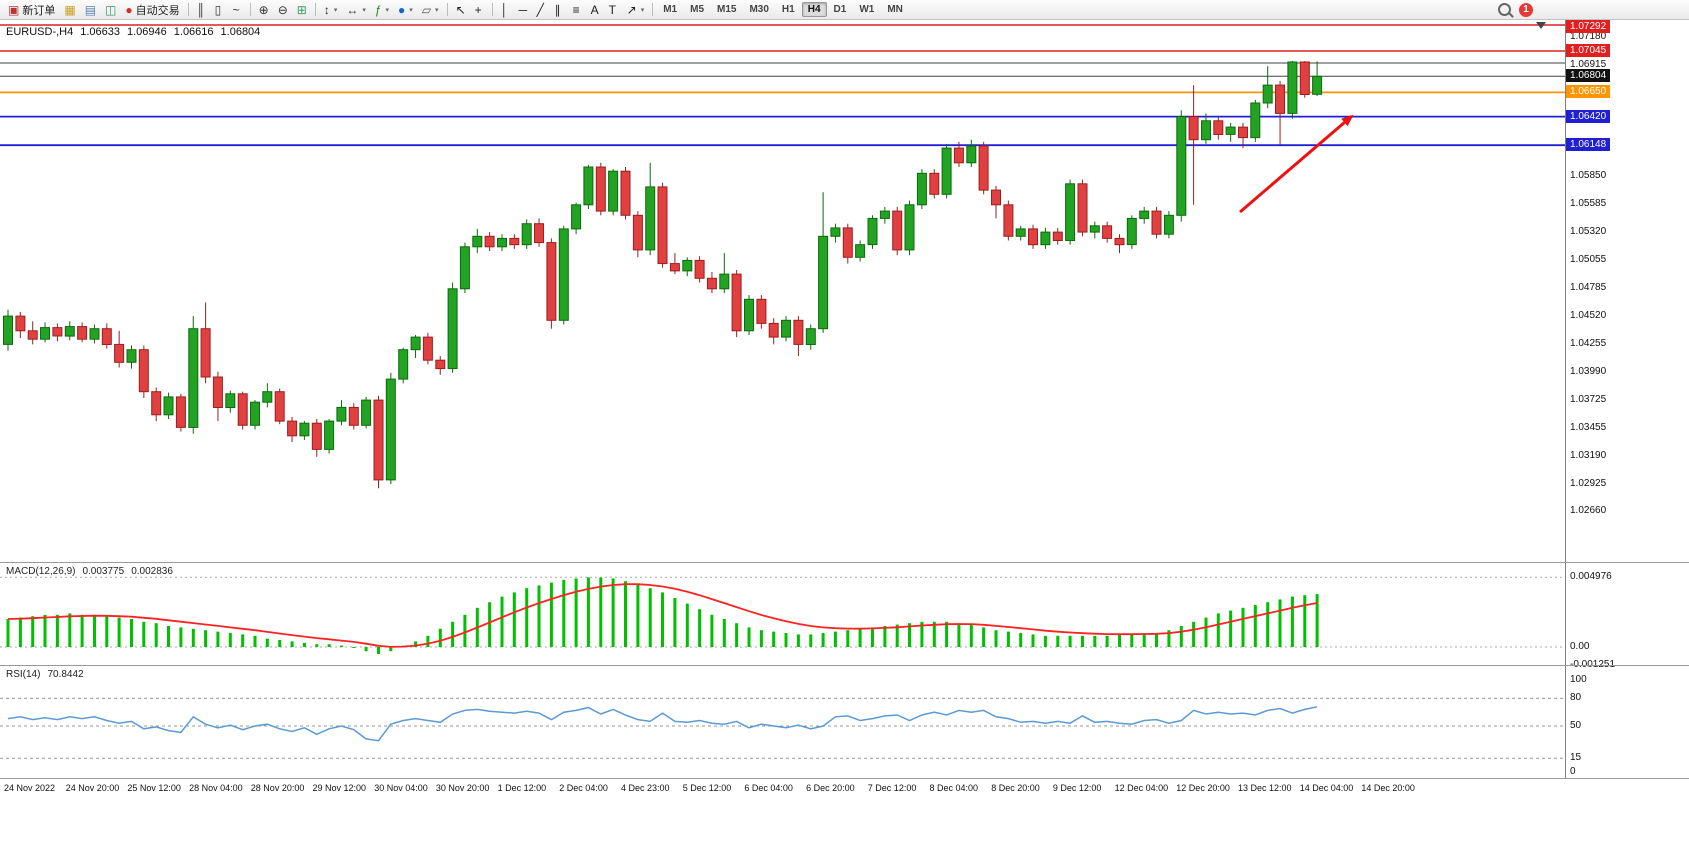  I want to click on price-tick: 1.05320, so click(1588, 232).